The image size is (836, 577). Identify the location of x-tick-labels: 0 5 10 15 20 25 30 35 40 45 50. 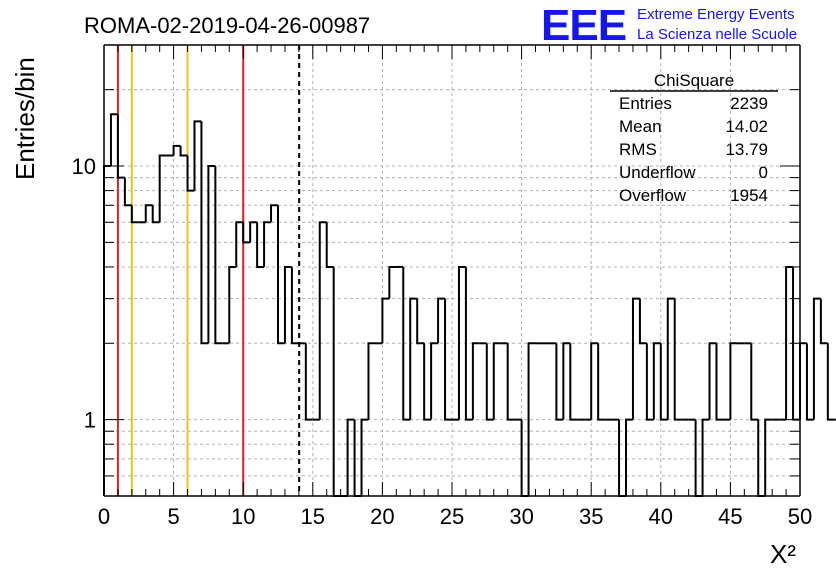
(455, 516).